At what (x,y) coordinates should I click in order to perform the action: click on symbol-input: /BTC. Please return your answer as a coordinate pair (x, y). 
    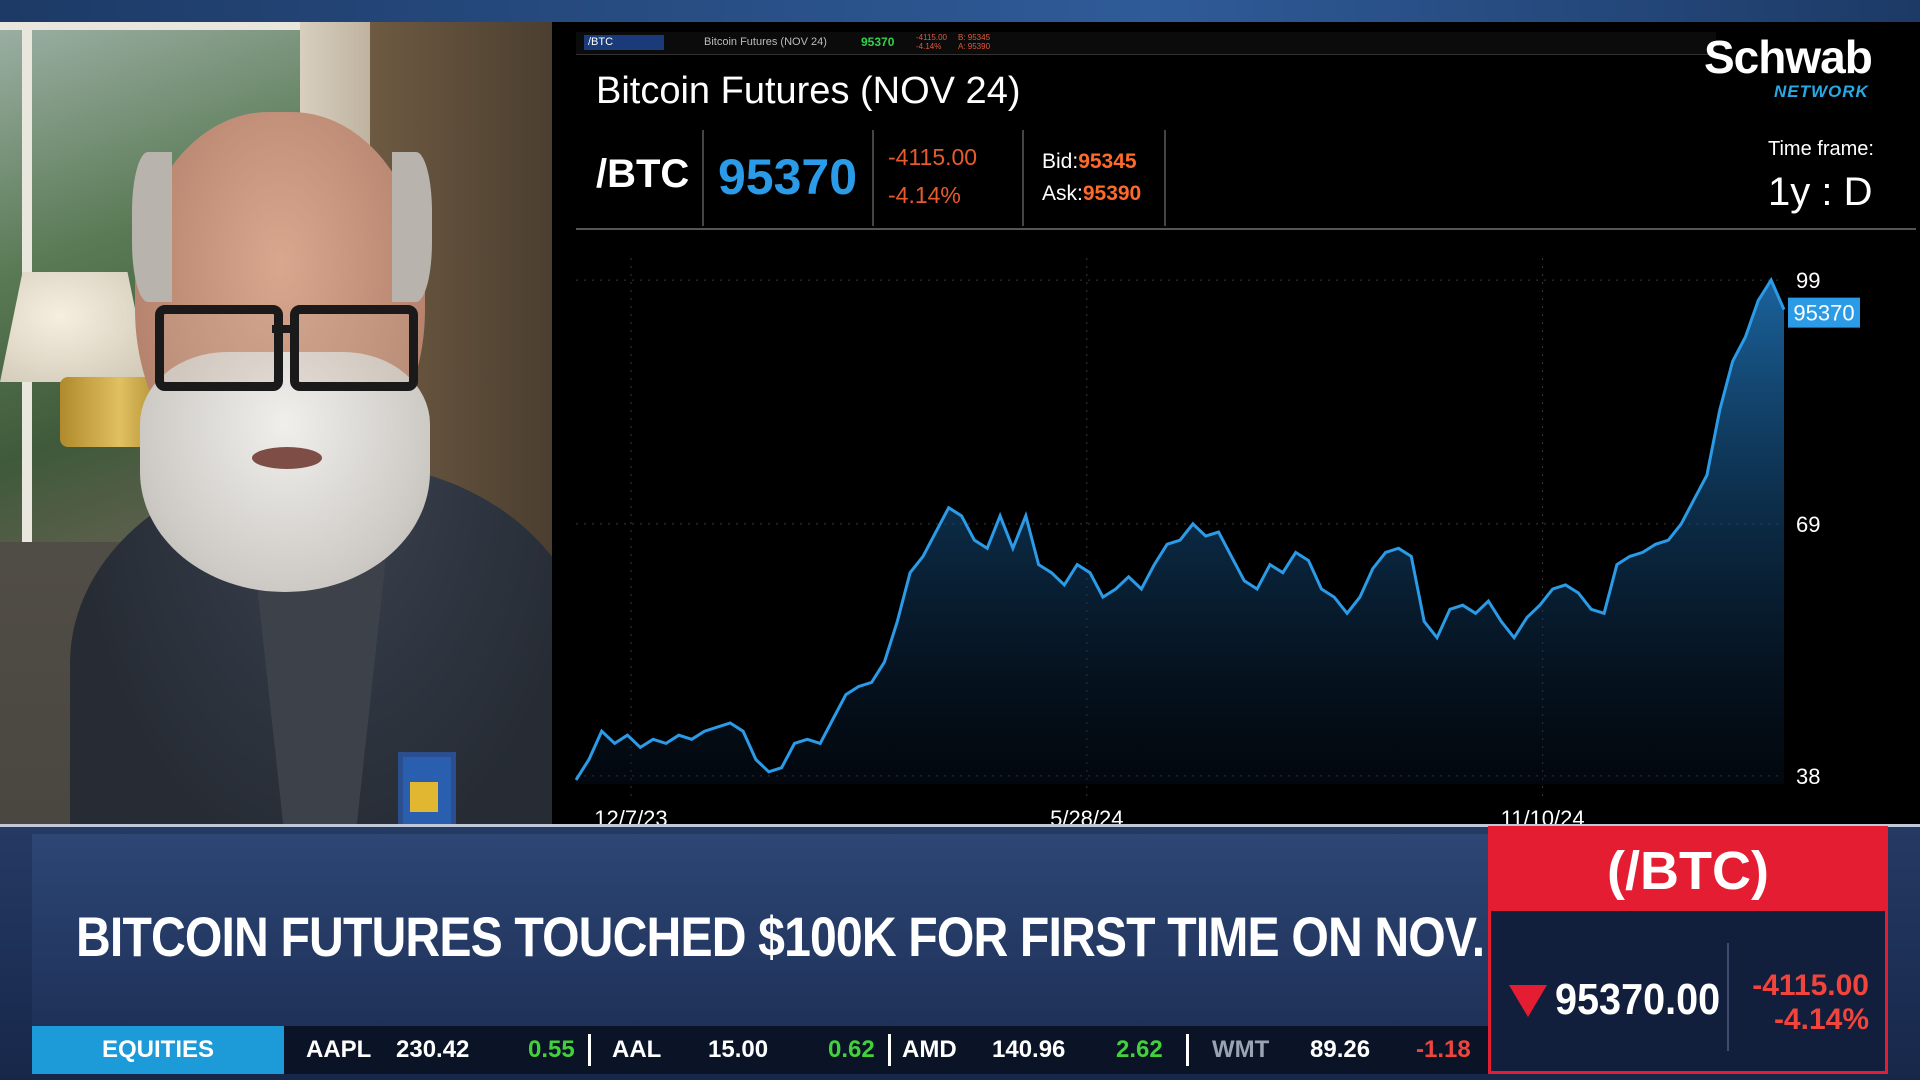
    Looking at the image, I should click on (624, 42).